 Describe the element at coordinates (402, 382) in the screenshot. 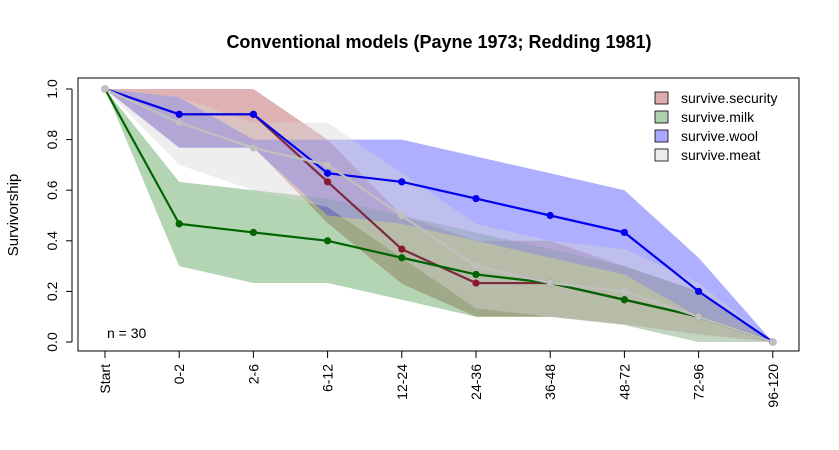

I see `x-tick-label: 12-24` at that location.